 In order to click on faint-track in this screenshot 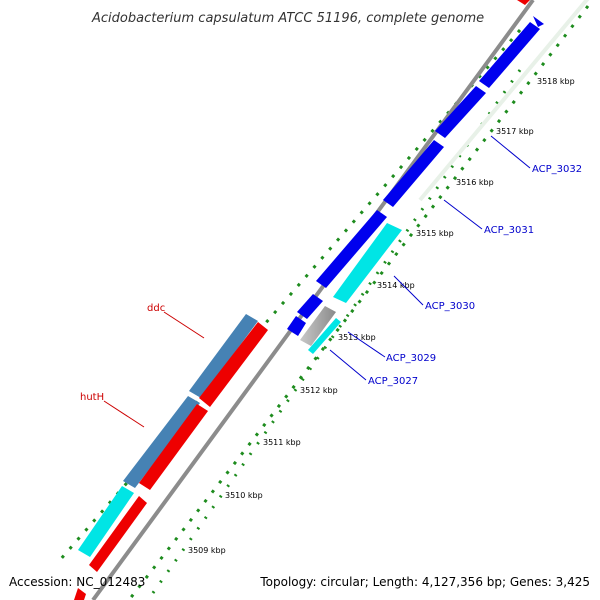, I will do `click(504, 101)`.